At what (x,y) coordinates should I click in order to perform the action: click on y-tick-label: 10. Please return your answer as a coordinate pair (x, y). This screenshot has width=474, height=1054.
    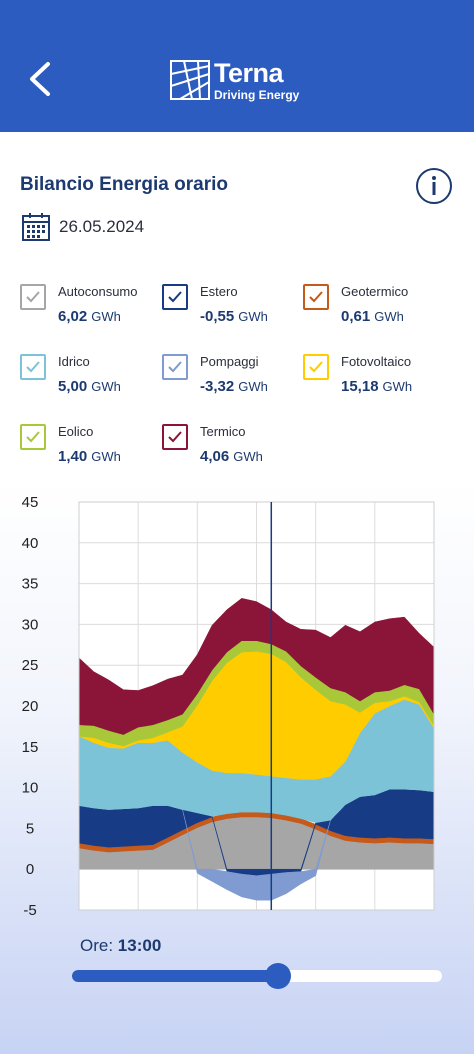
    Looking at the image, I should click on (30, 788).